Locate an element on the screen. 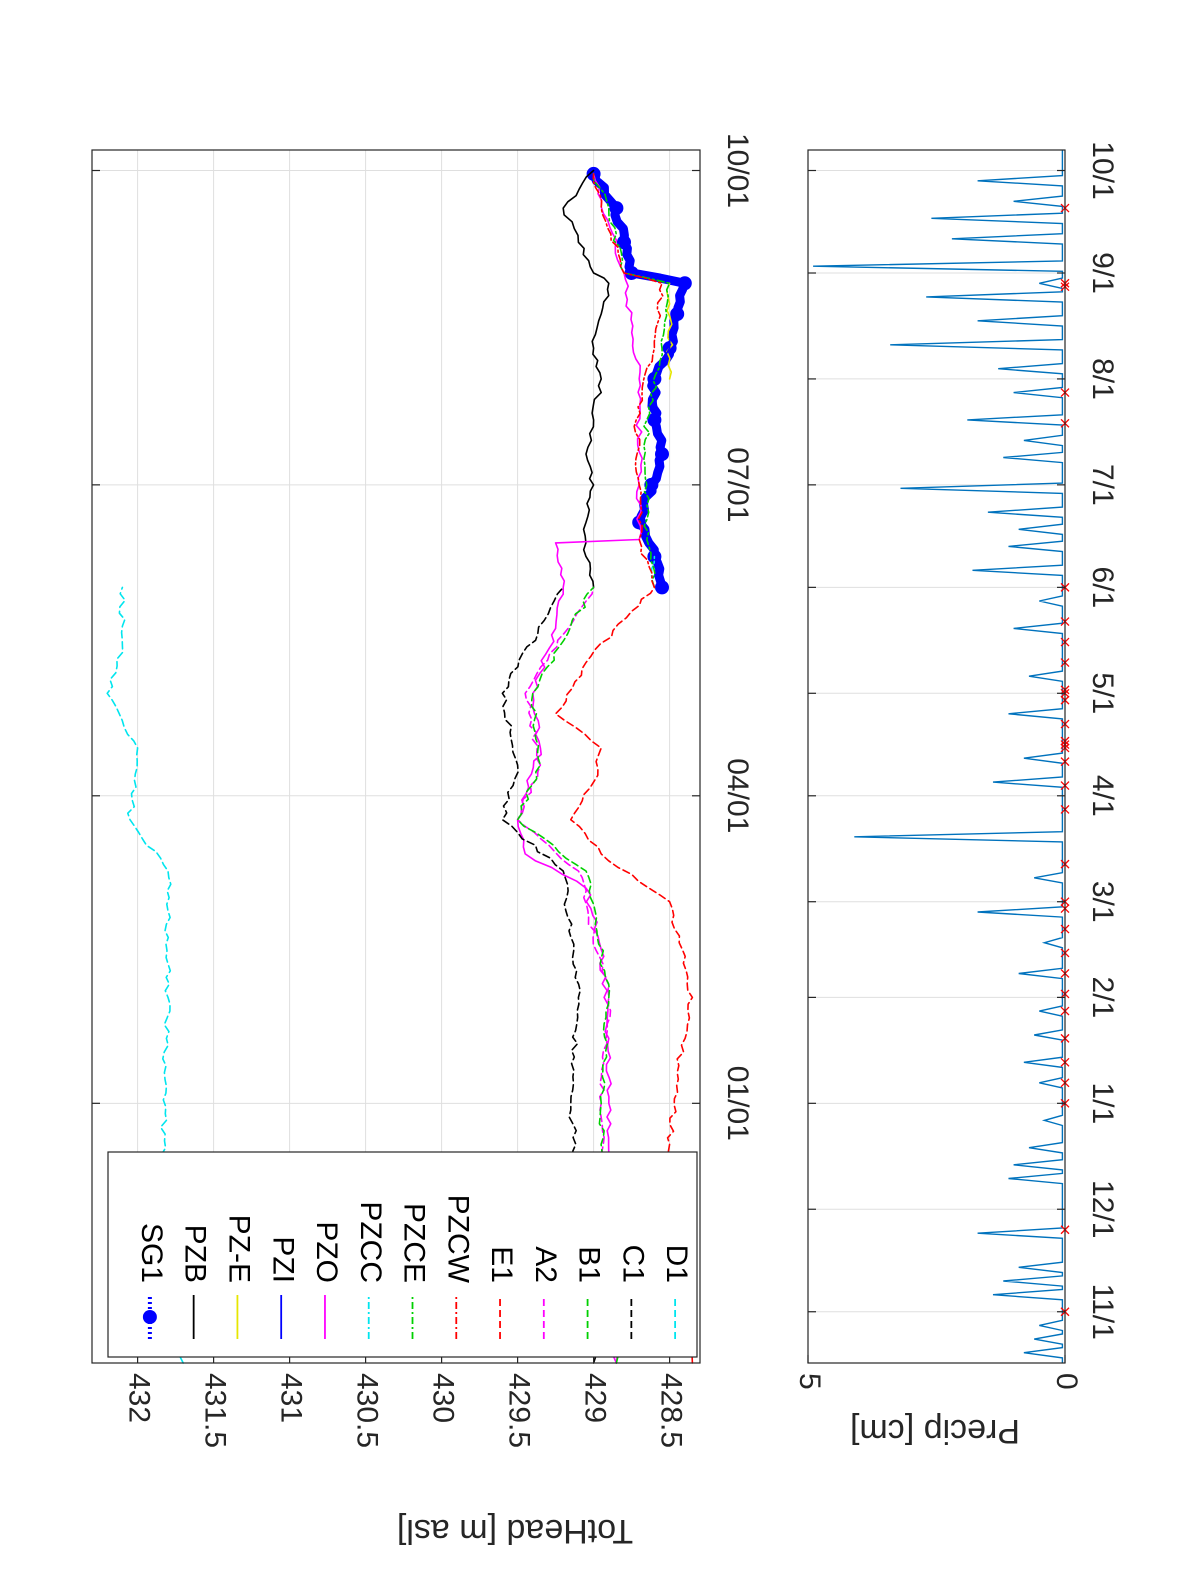 The image size is (1200, 1575). value-tick-label: 431.5 is located at coordinates (215, 1410).